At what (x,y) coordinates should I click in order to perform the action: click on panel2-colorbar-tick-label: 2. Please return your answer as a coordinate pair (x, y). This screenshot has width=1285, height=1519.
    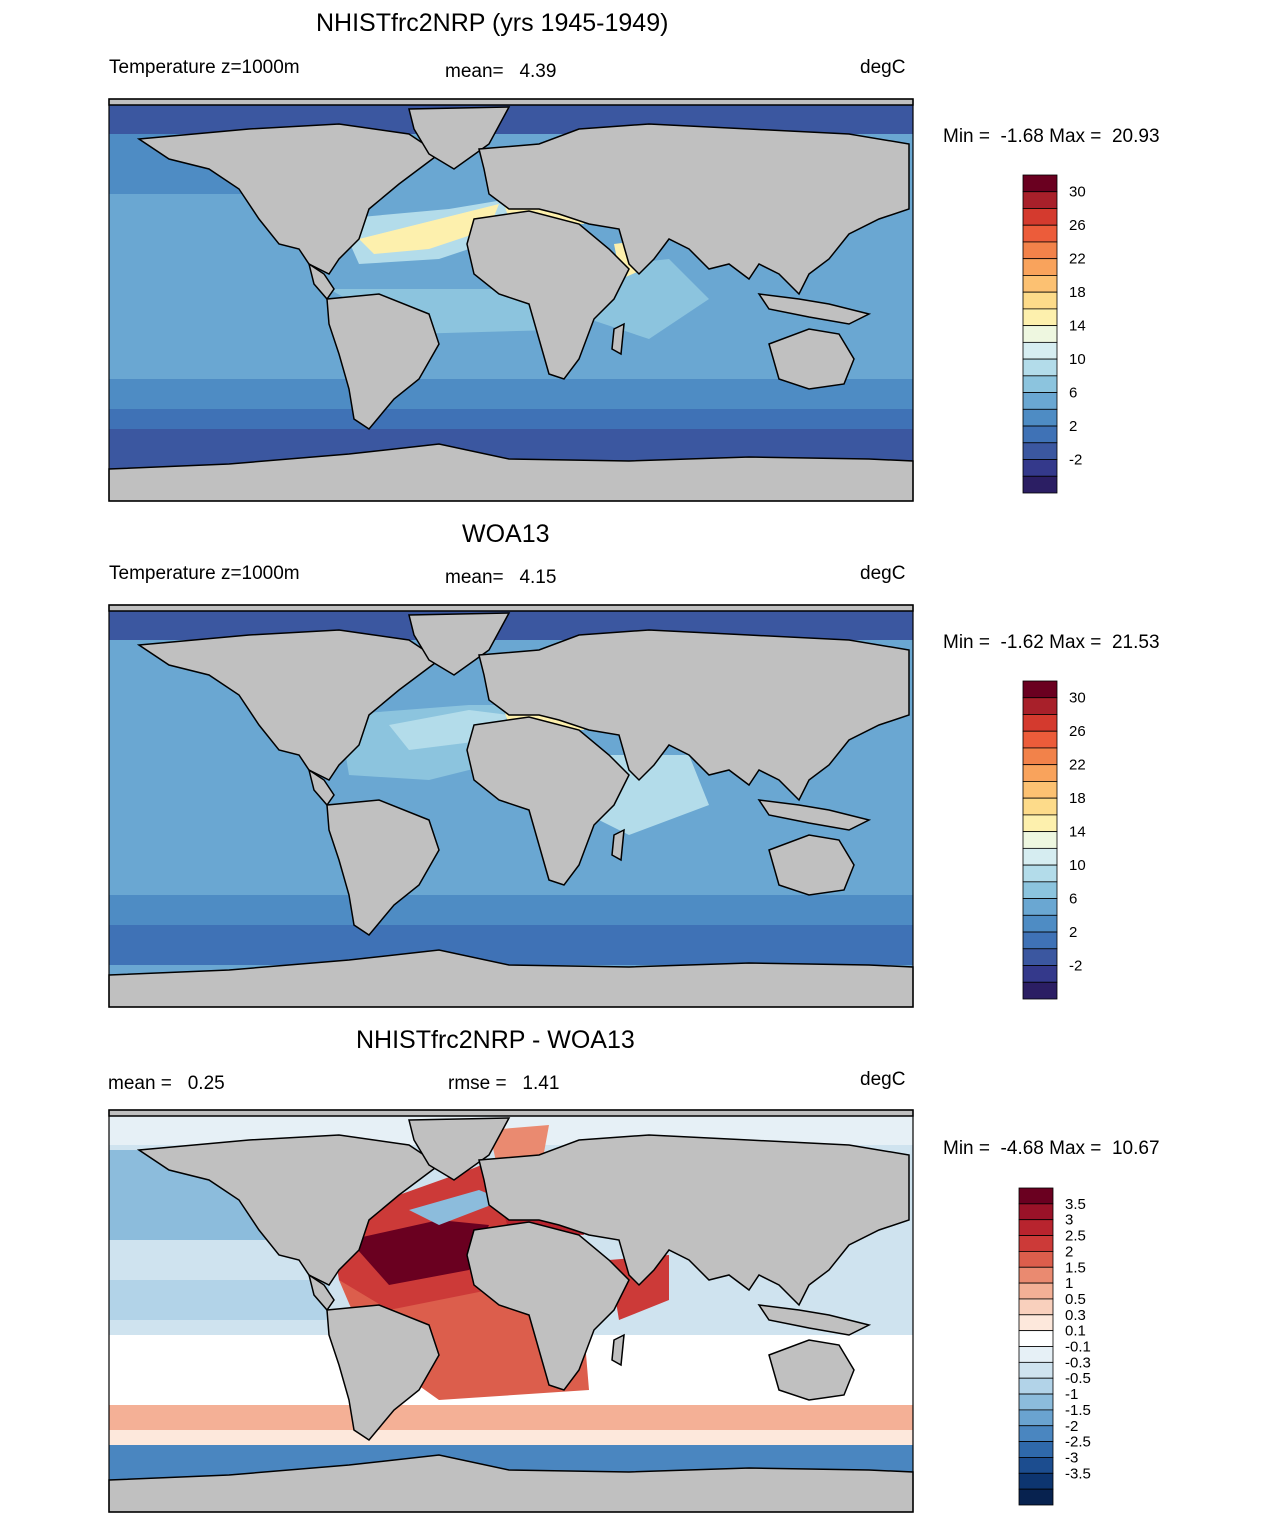
    Looking at the image, I should click on (1073, 932).